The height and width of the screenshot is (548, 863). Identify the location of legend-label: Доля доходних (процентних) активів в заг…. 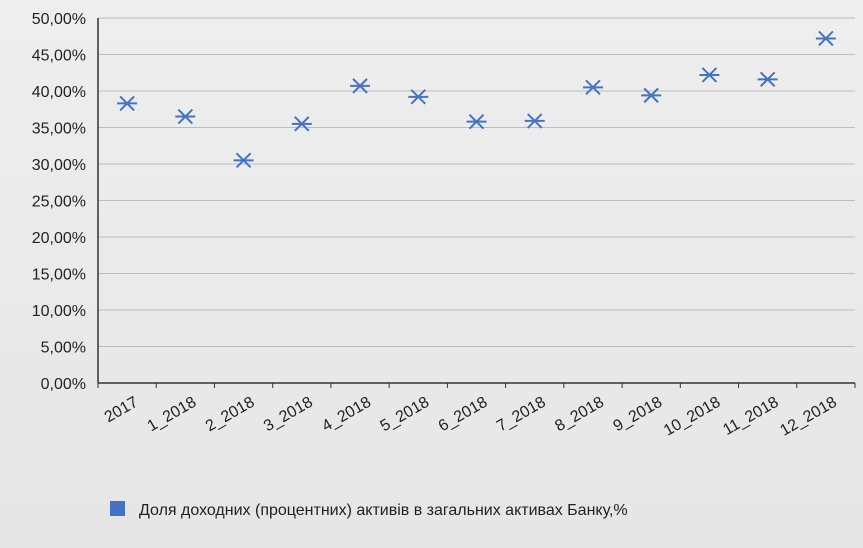
(383, 510).